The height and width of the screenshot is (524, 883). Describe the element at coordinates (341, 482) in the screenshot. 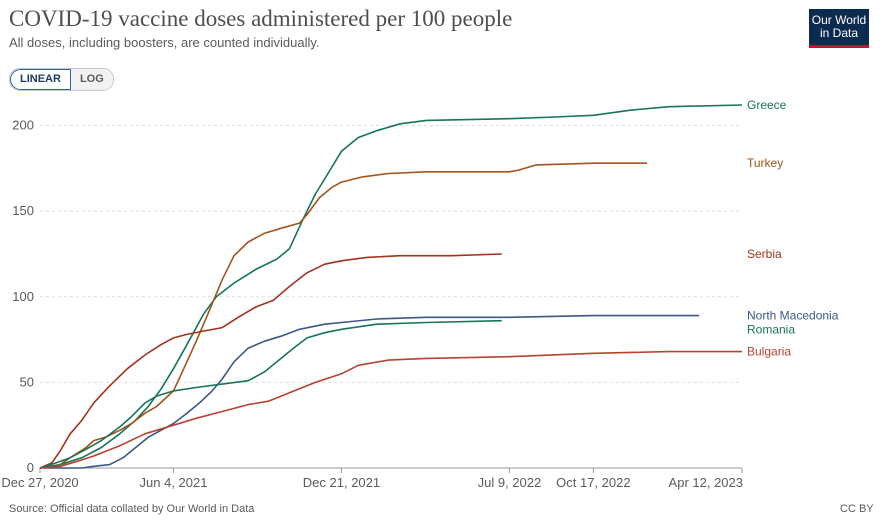

I see `x-tick-label: Dec 21, 2021` at that location.